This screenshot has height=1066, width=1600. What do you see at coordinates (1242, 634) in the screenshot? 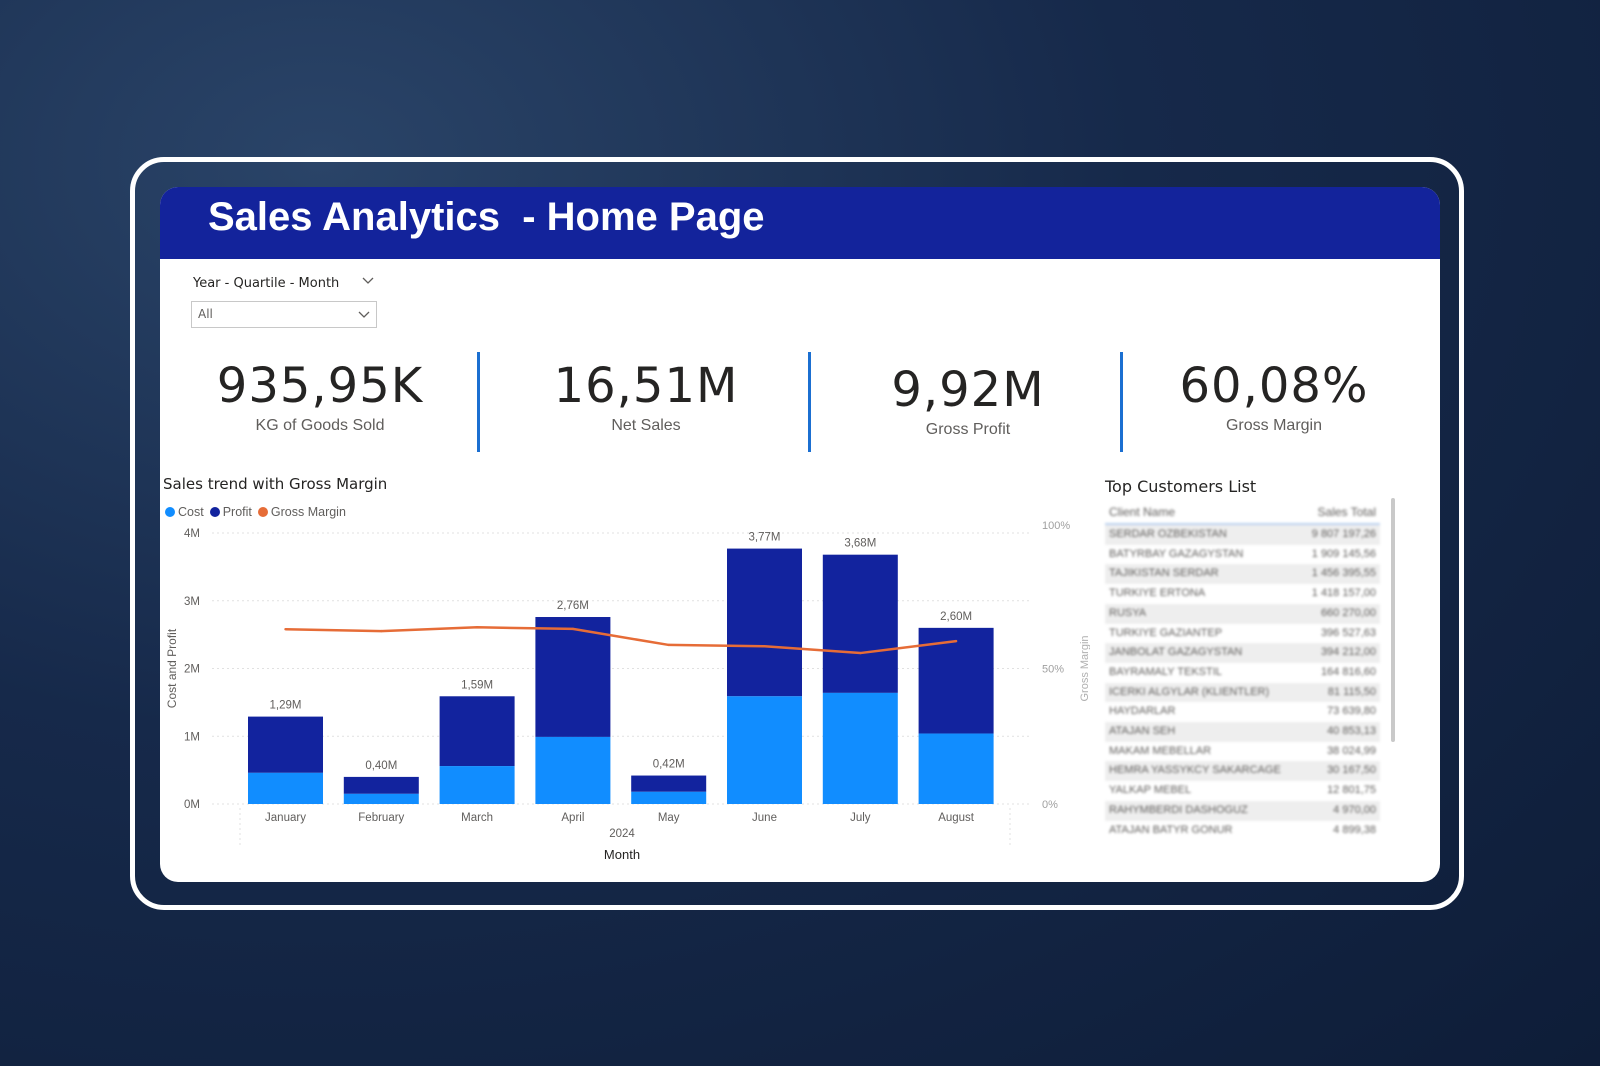
I see `table-row: TURKIYE GAZIANTEP 396 527,63` at bounding box center [1242, 634].